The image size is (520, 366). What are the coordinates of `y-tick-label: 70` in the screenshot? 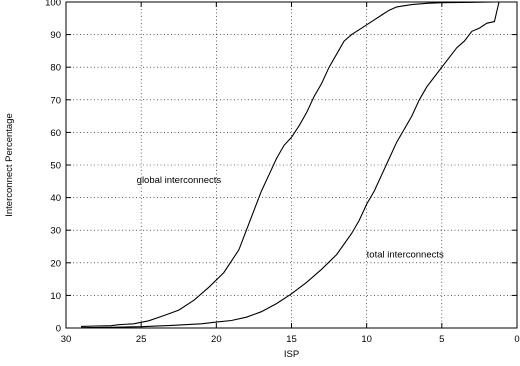 It's located at (55, 100).